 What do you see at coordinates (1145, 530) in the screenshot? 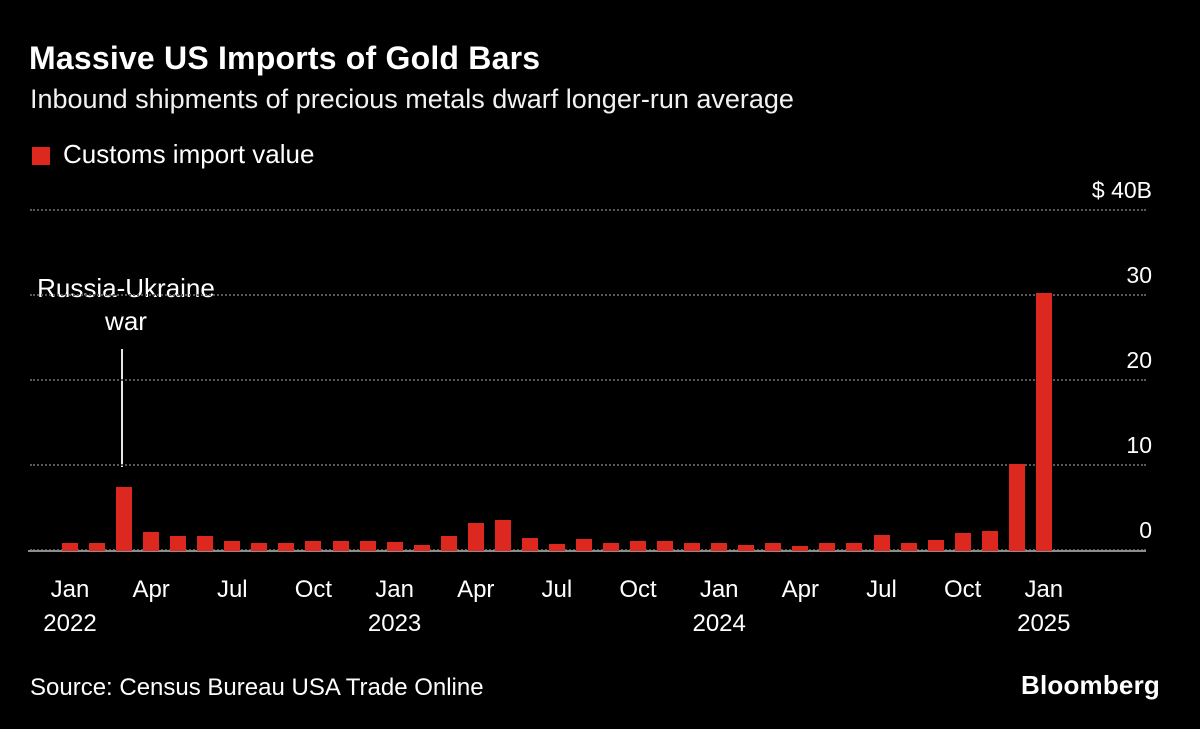
I see `y-axis-label: 0` at bounding box center [1145, 530].